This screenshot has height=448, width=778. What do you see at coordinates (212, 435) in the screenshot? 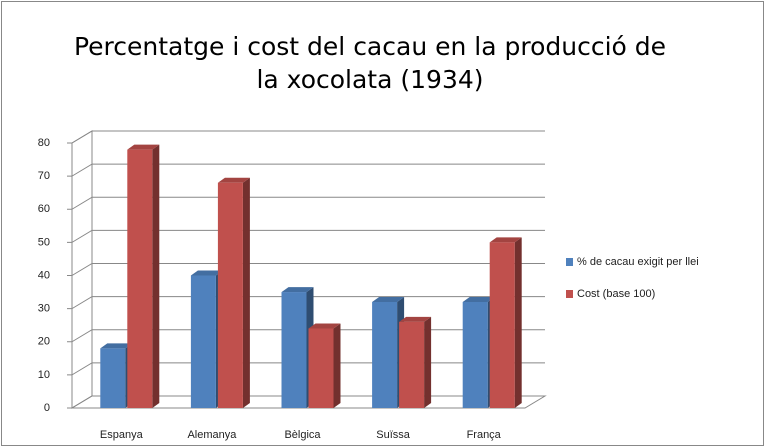
I see `x-tick-label: Alemanya` at bounding box center [212, 435].